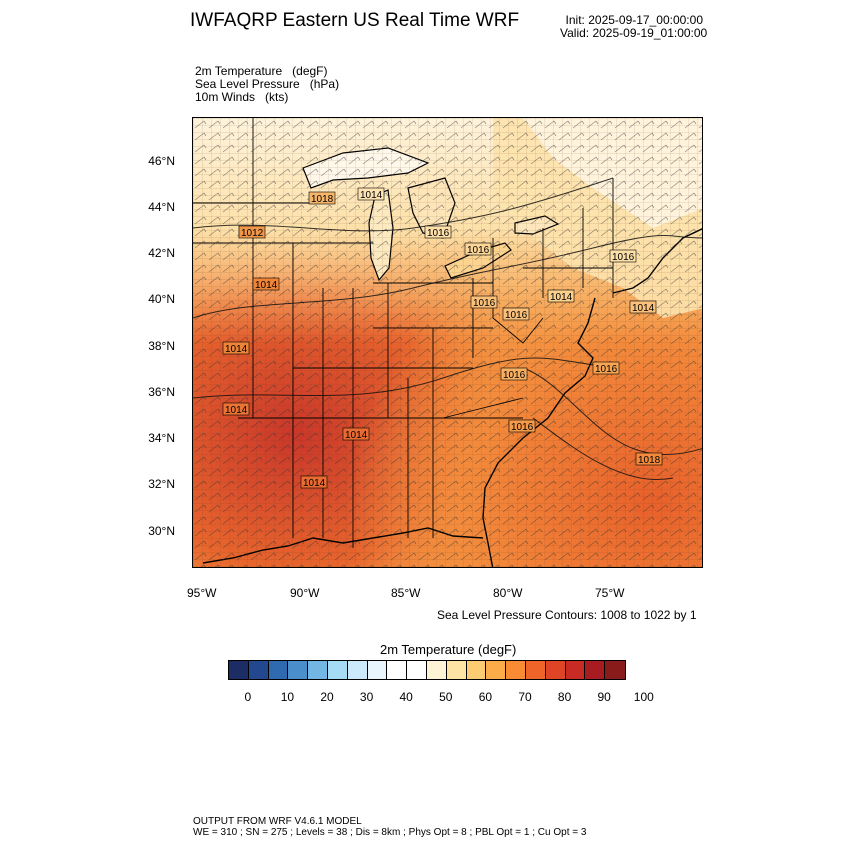 This screenshot has height=850, width=850. What do you see at coordinates (161, 346) in the screenshot?
I see `lat-label: 38°N` at bounding box center [161, 346].